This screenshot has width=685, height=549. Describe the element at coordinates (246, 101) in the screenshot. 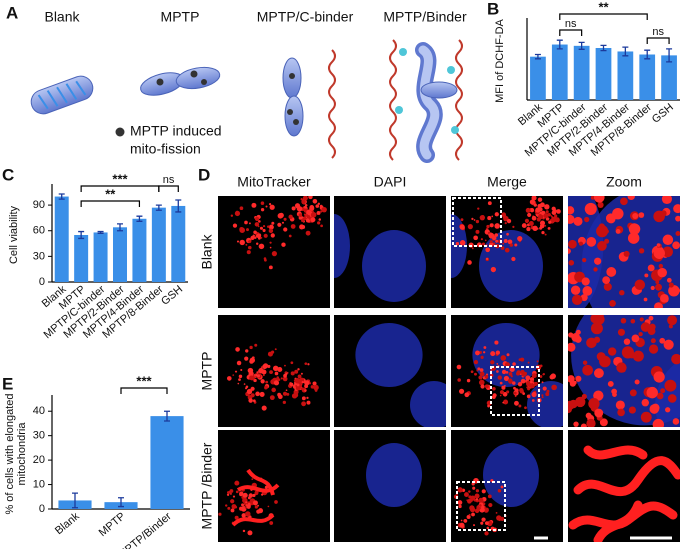

I see `panel-a-art` at that location.